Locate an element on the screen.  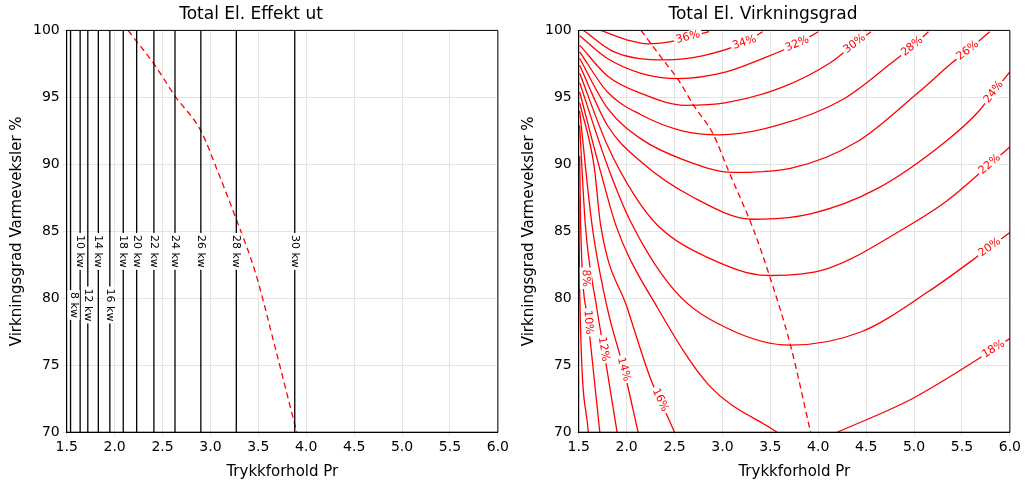
annotation: 10 kw is located at coordinates (81, 251).